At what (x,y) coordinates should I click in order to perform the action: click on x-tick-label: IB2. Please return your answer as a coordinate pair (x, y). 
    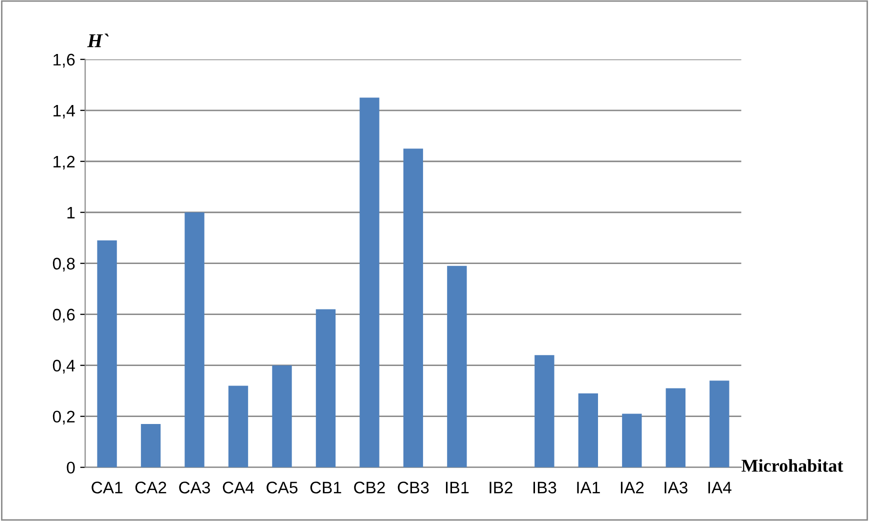
    Looking at the image, I should click on (501, 488).